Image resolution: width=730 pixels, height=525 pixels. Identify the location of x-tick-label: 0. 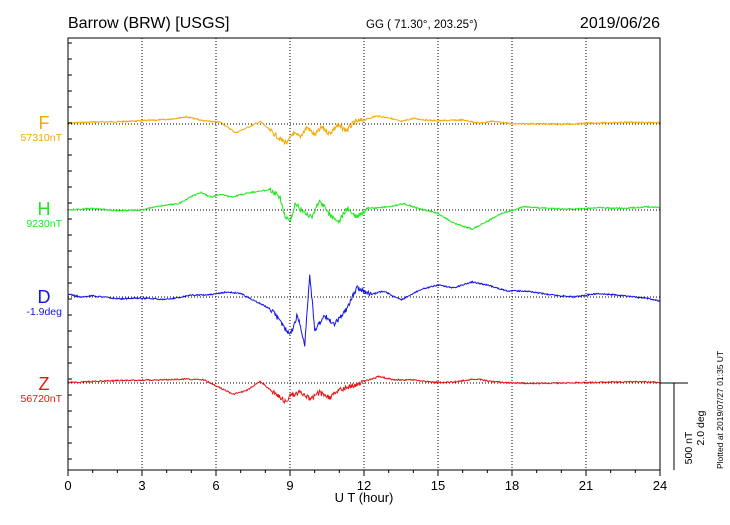
(67, 485).